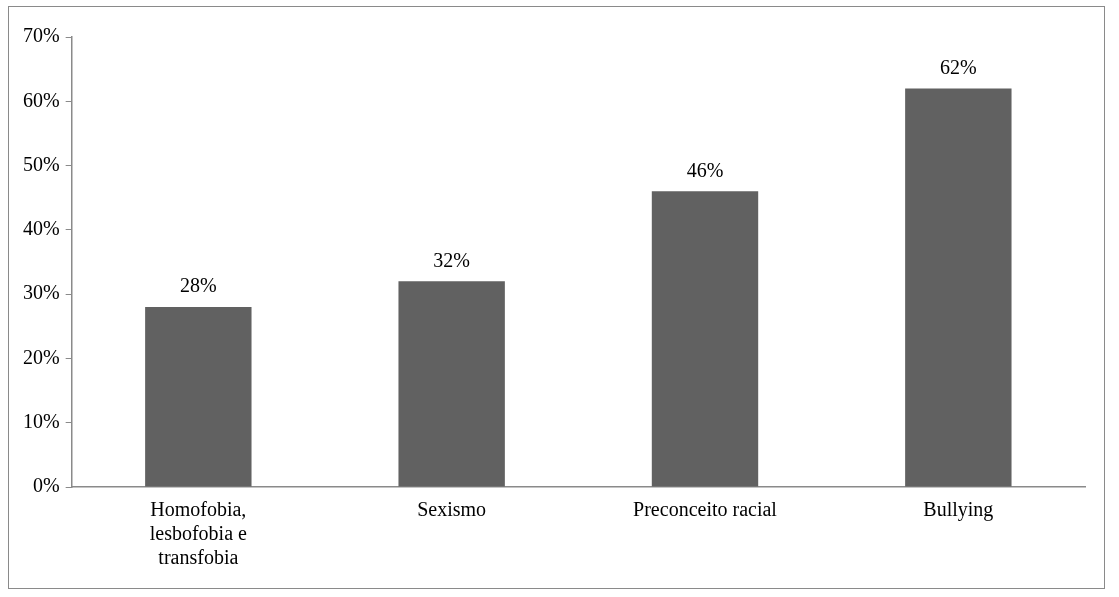 The width and height of the screenshot is (1119, 597). What do you see at coordinates (958, 510) in the screenshot?
I see `x-tick-label: Bullying` at bounding box center [958, 510].